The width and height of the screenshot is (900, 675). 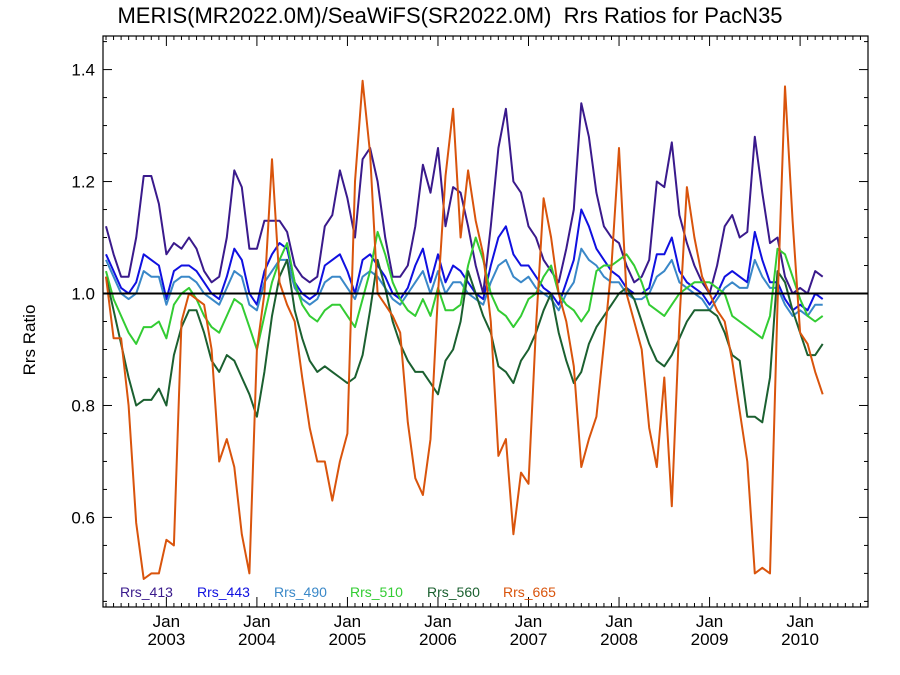 I want to click on x-tick-label-year: 2009, so click(x=710, y=639).